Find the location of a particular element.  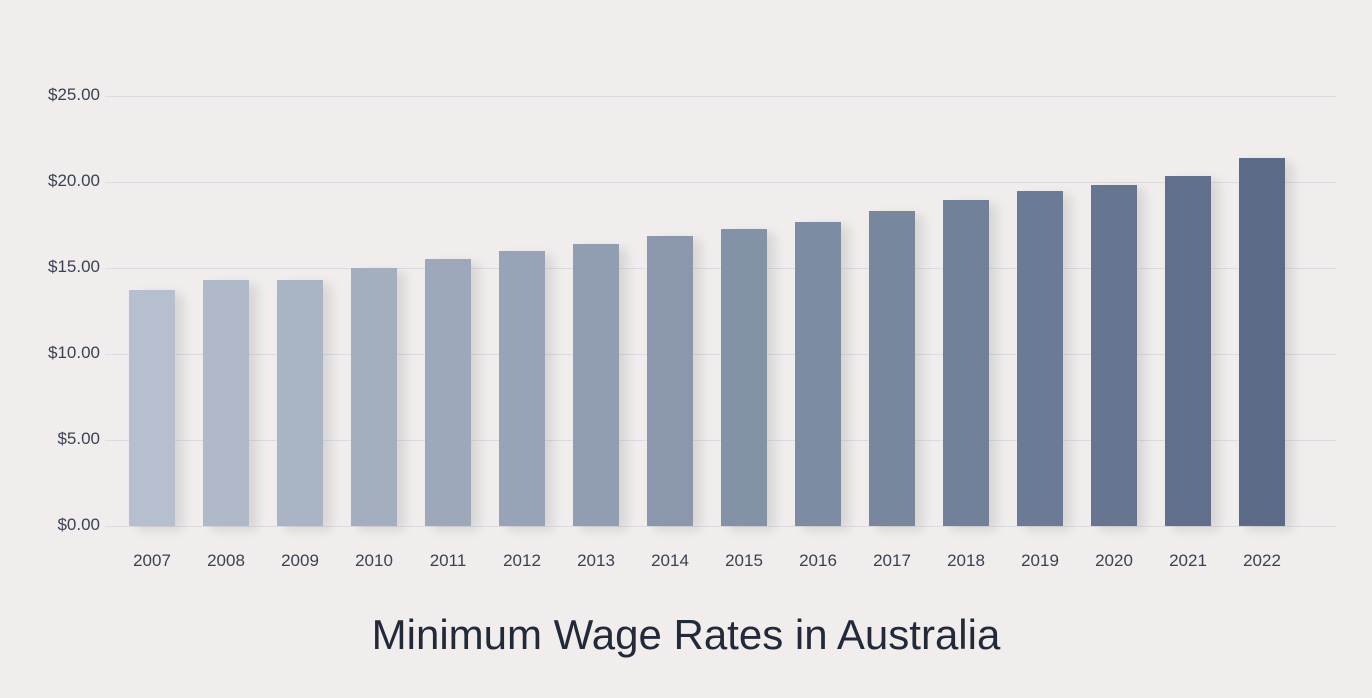

chart-title: Minimum Wage Rates in Australia is located at coordinates (686, 634).